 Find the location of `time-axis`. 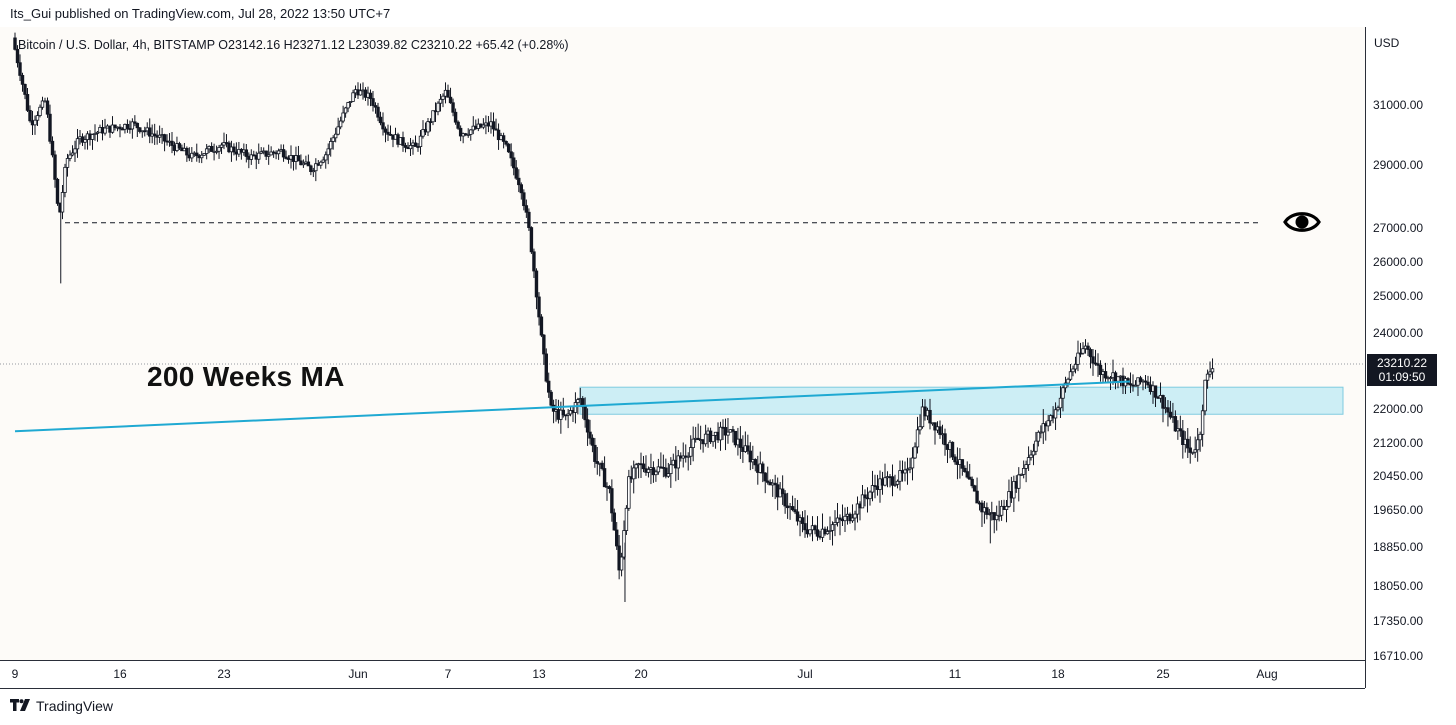

time-axis is located at coordinates (682, 674).